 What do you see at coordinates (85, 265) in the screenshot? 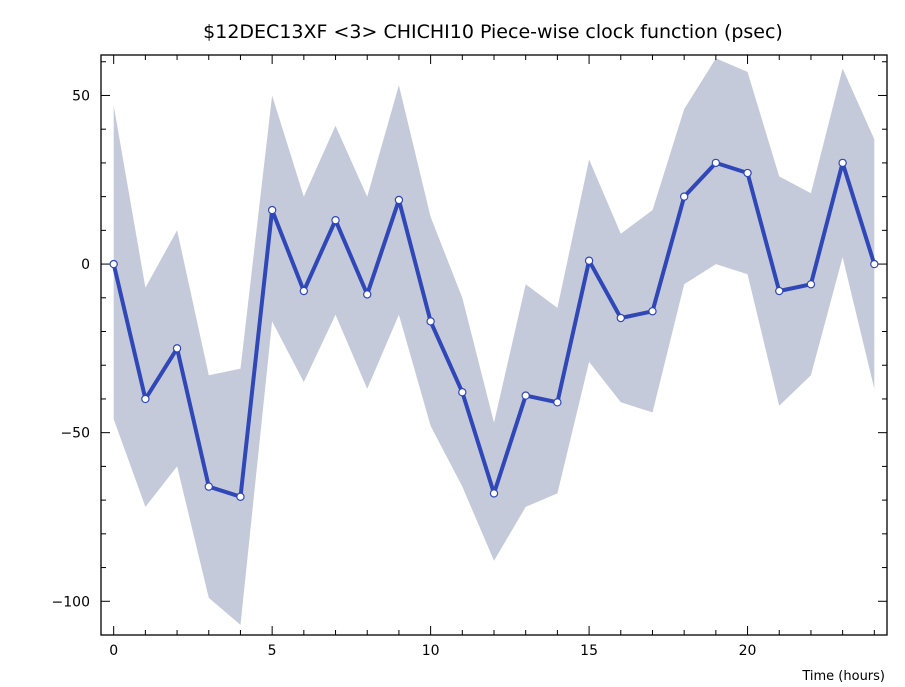
I see `y-tick-label: 0` at bounding box center [85, 265].